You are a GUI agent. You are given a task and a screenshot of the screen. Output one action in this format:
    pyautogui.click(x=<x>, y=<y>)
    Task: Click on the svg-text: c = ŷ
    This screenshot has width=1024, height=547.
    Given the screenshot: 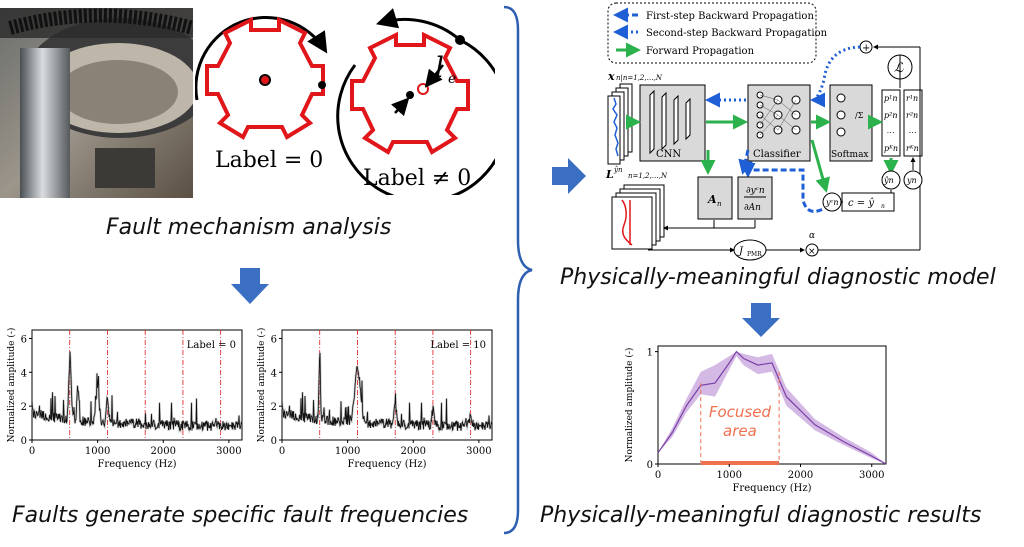 What is the action you would take?
    pyautogui.click(x=861, y=203)
    